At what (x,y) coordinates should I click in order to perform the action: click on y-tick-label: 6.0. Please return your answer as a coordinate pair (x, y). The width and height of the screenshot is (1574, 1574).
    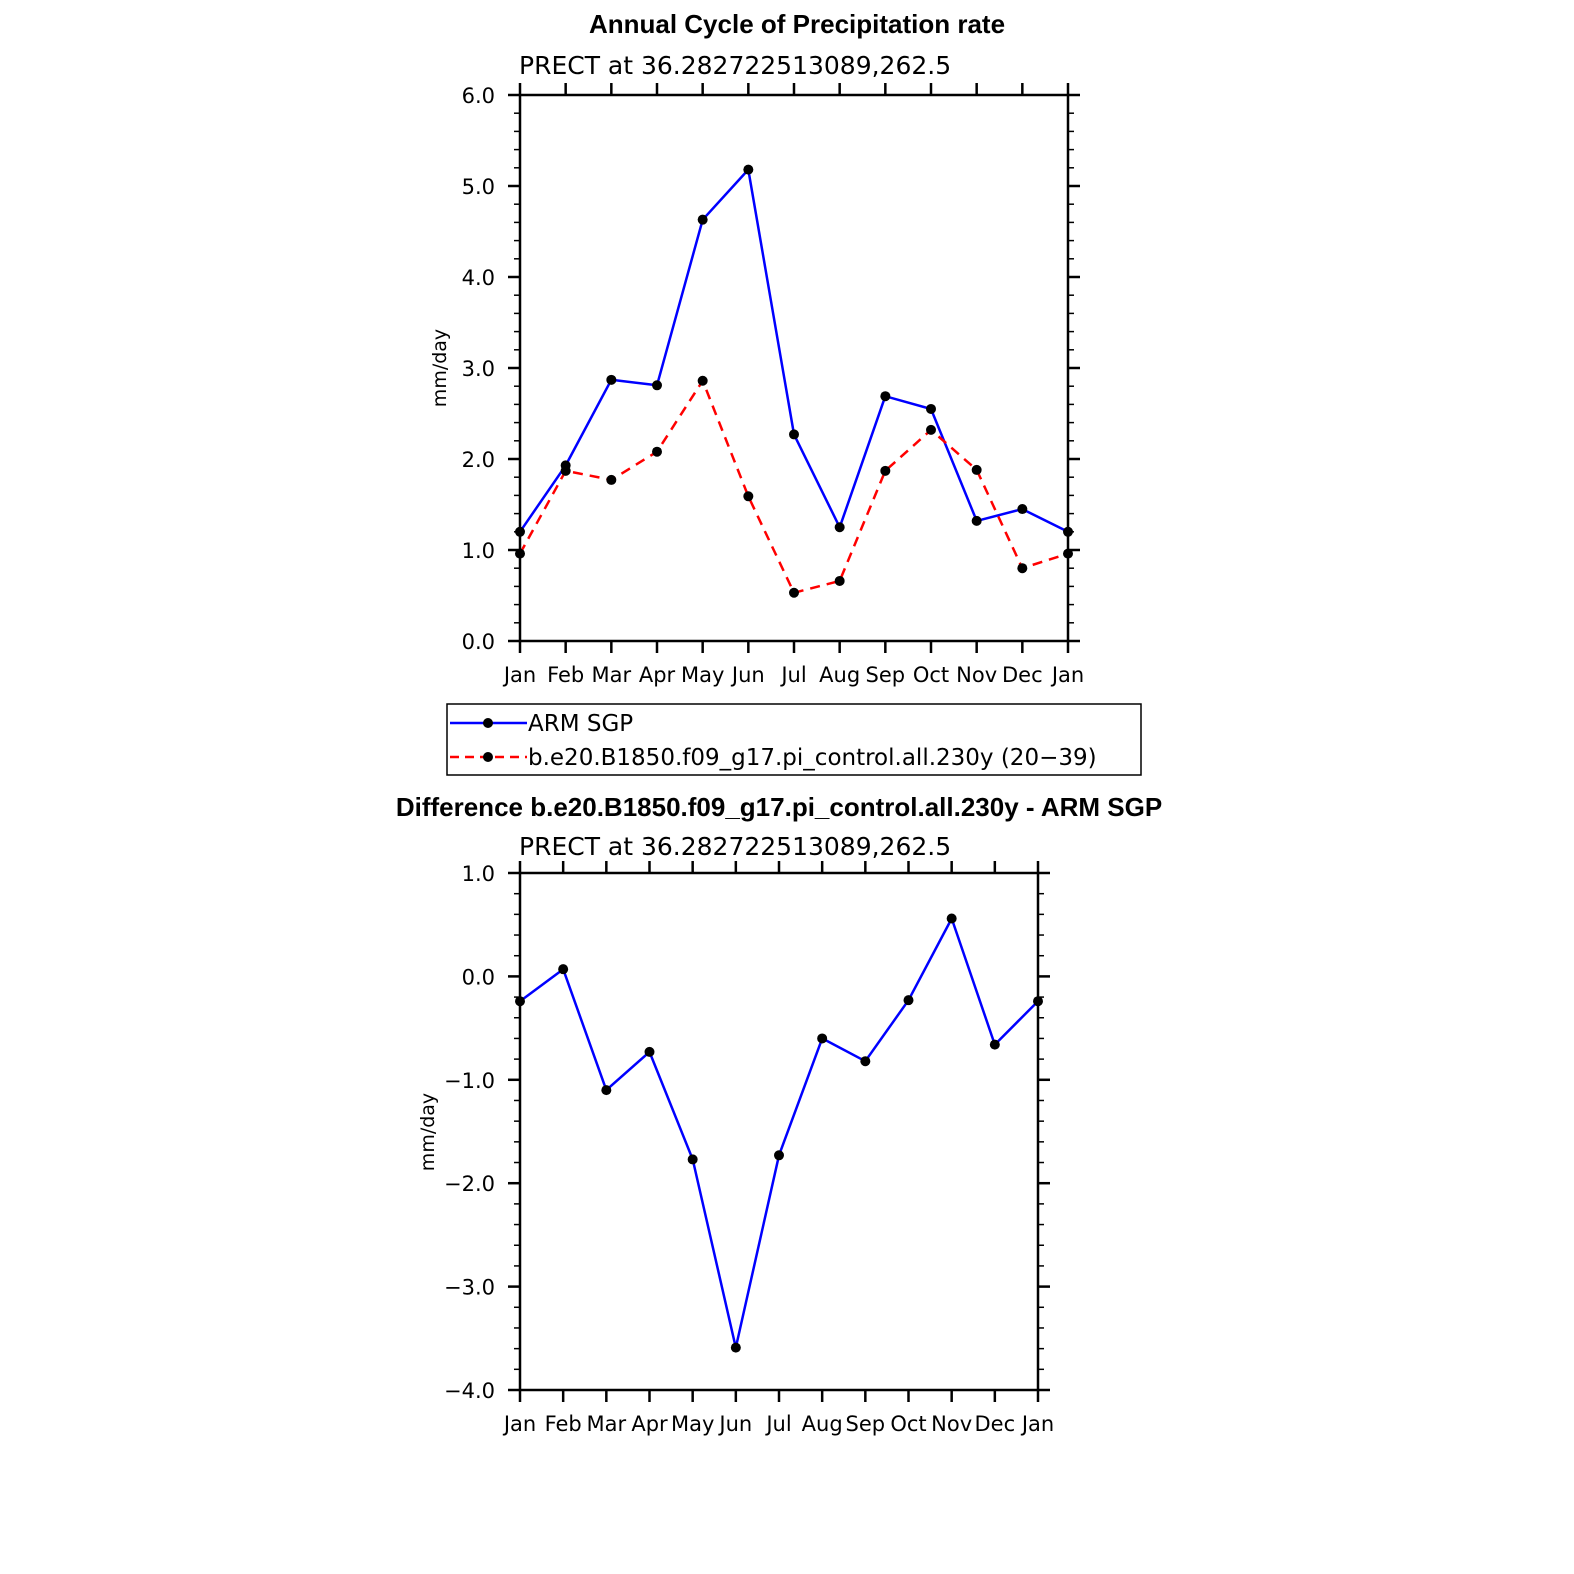
    Looking at the image, I should click on (478, 96).